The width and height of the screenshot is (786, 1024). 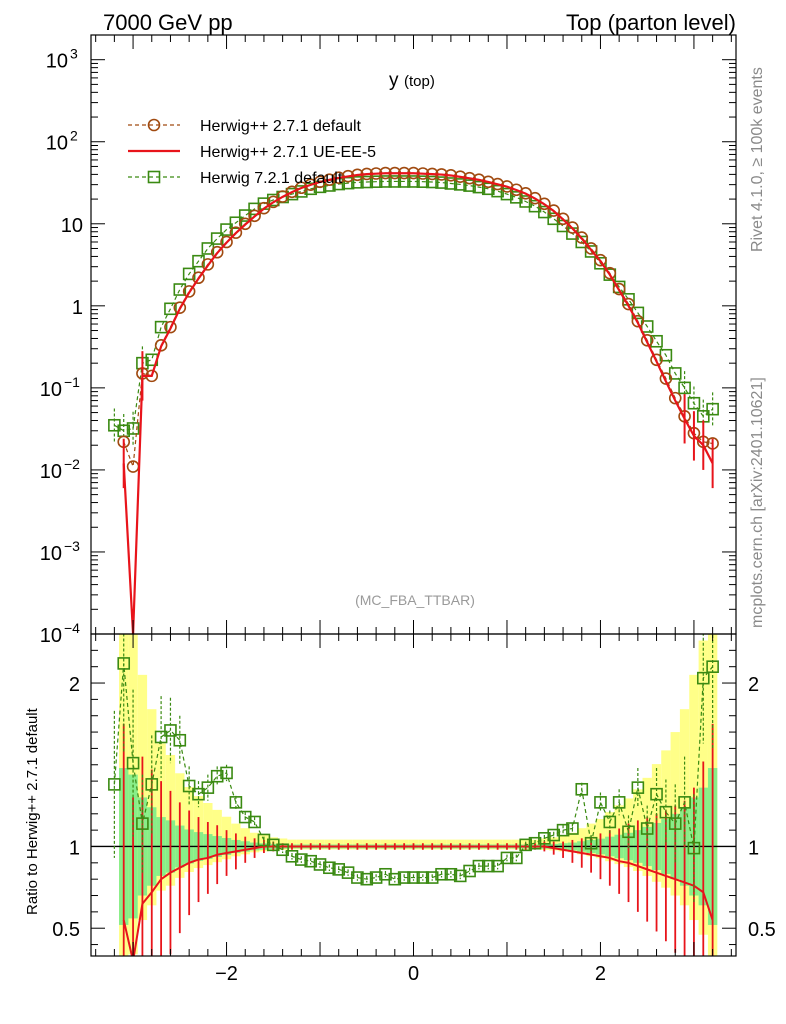 What do you see at coordinates (72, 546) in the screenshot?
I see `y-tick-exponent: −3` at bounding box center [72, 546].